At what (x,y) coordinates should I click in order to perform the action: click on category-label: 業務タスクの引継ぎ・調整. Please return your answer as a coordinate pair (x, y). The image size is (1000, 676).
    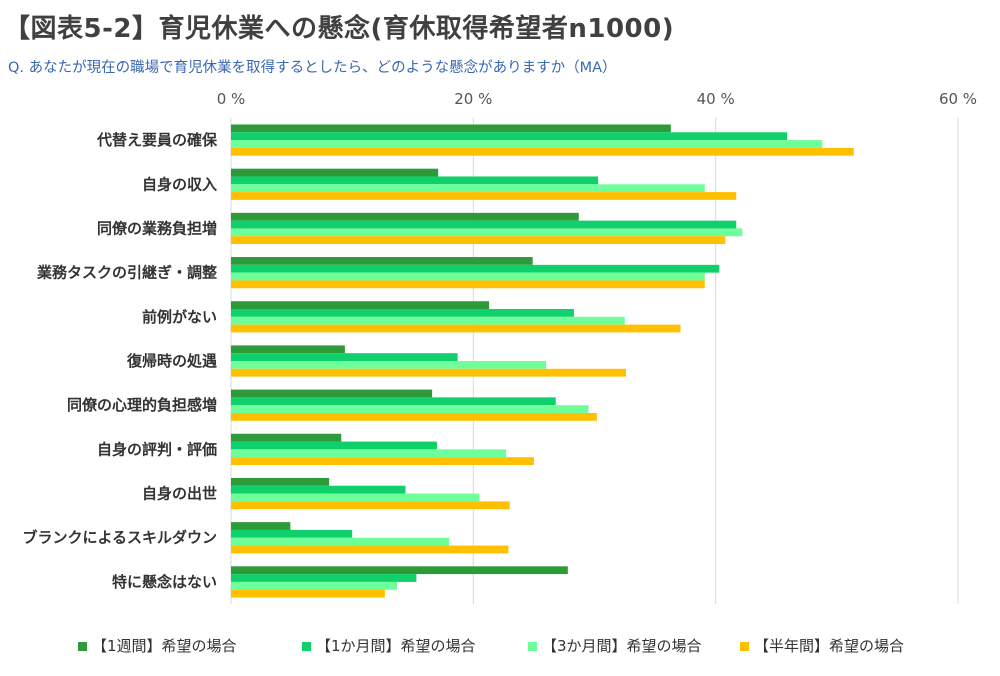
    Looking at the image, I should click on (126, 273).